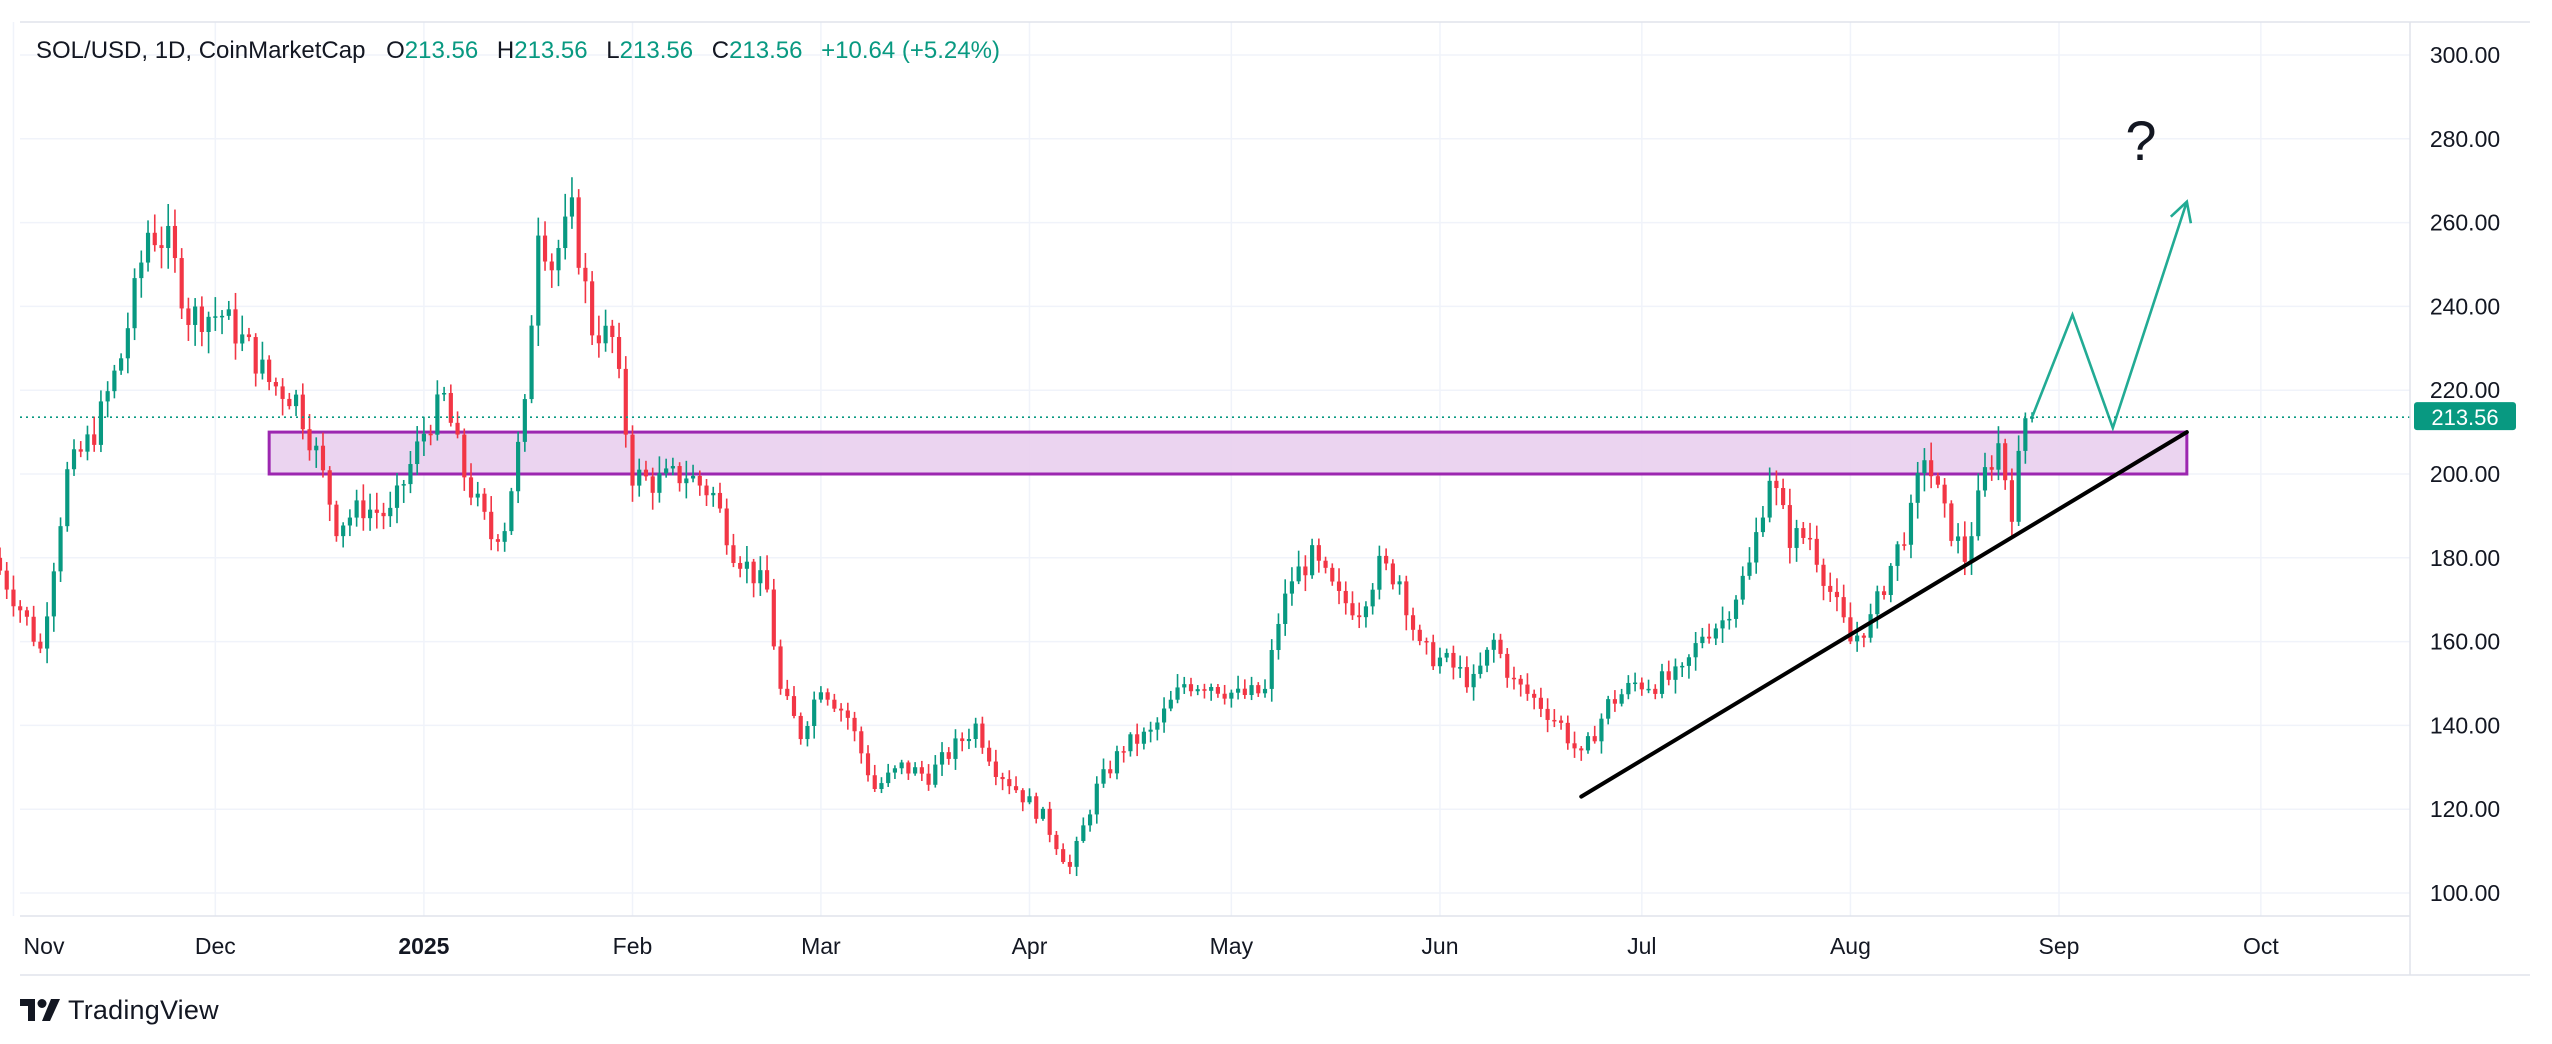  Describe the element at coordinates (2465, 306) in the screenshot. I see `price-tick-label: 240.00` at that location.